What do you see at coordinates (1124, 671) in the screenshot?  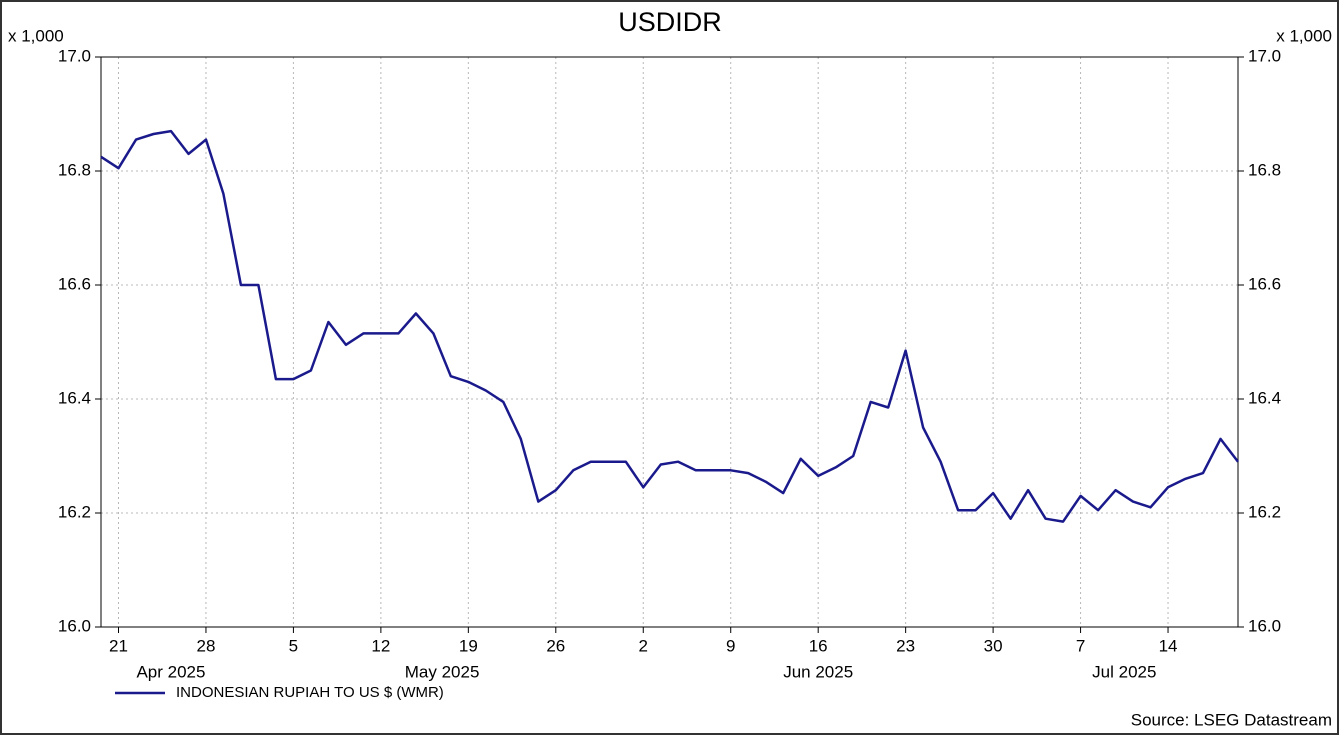 I see `x-month-label: Jul 2025` at bounding box center [1124, 671].